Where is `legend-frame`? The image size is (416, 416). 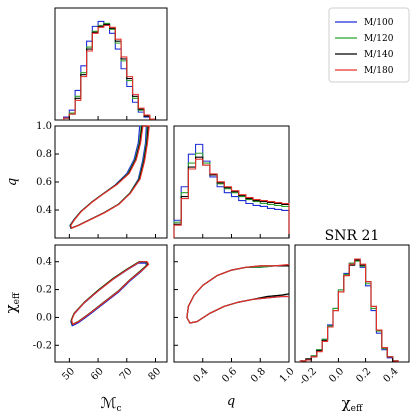
legend-frame is located at coordinates (369, 45).